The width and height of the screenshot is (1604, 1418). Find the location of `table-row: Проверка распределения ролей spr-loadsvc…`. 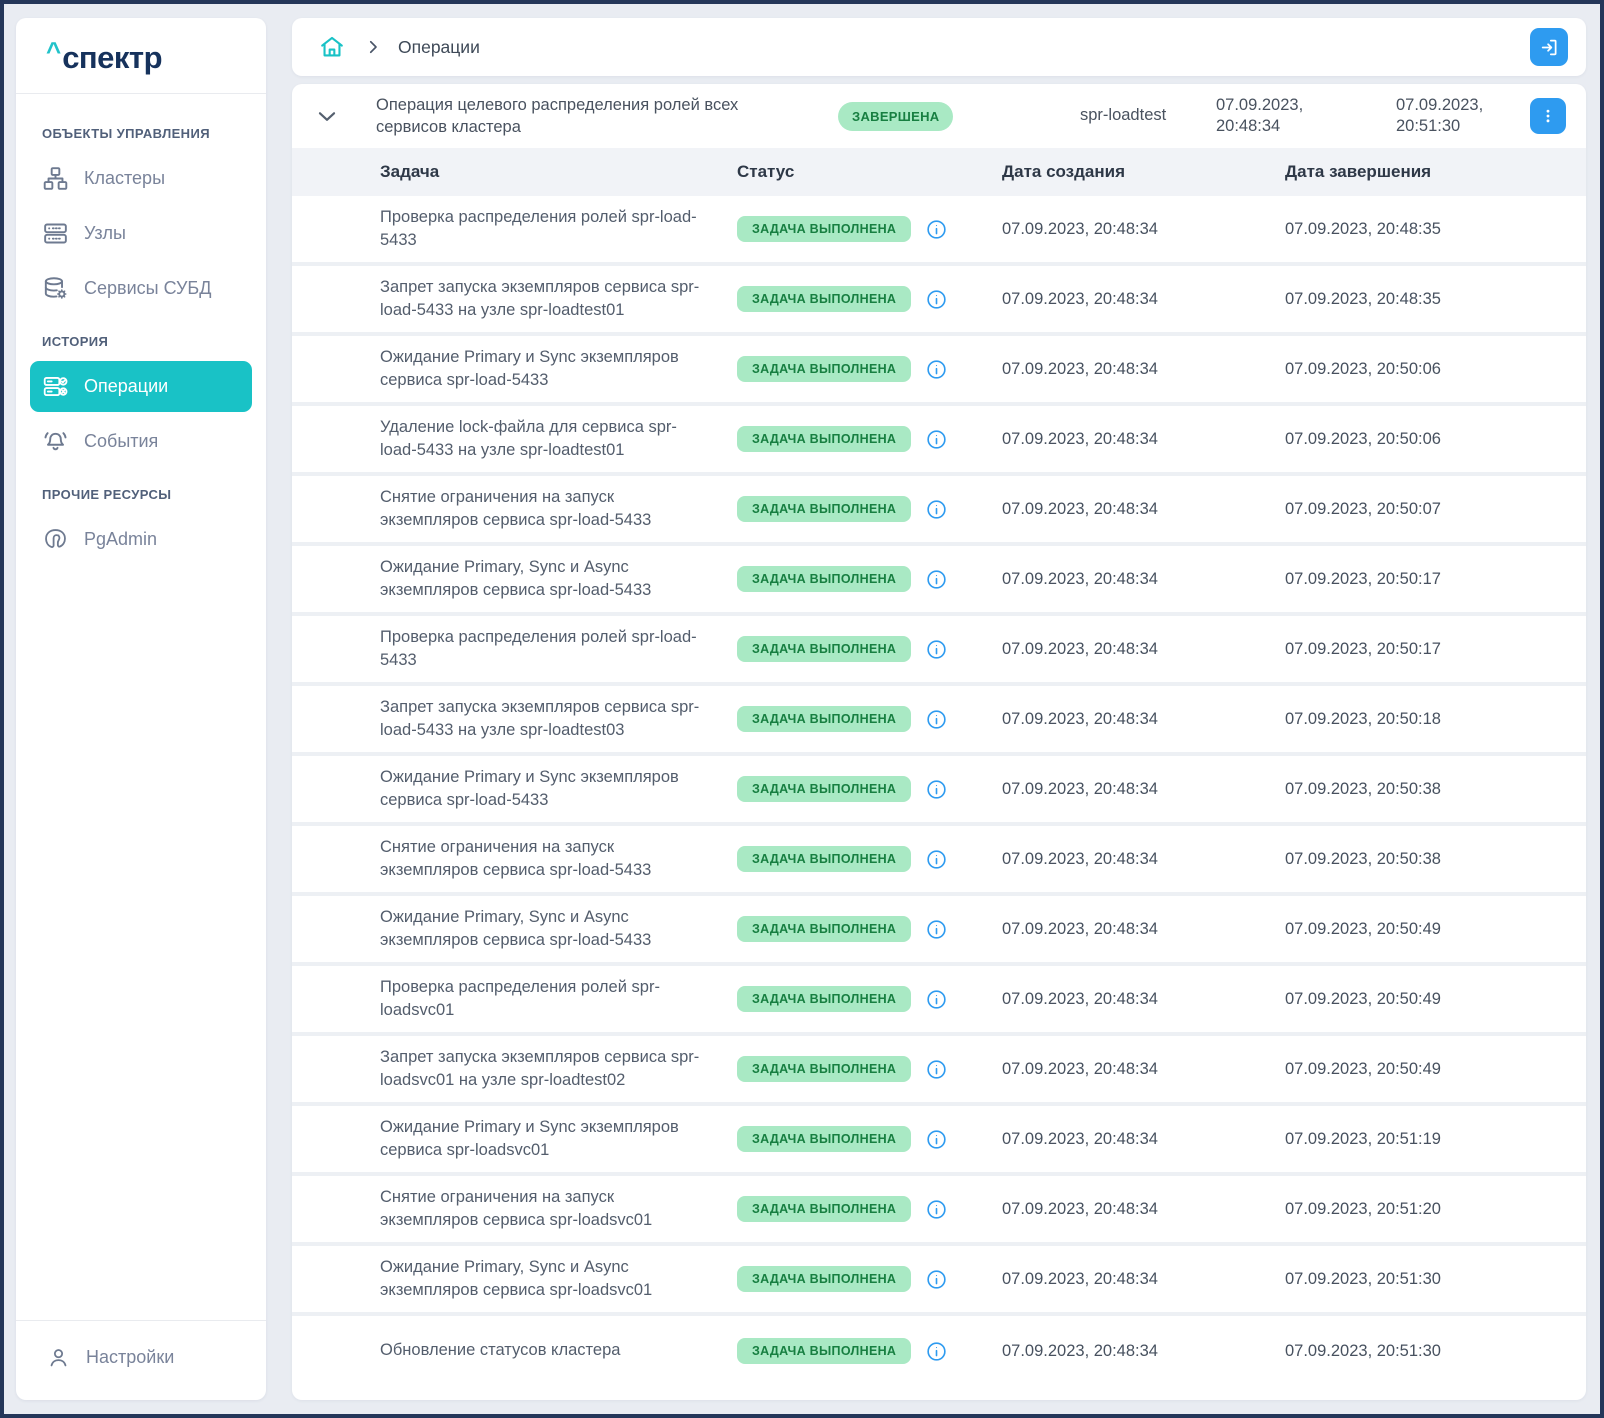

table-row: Проверка распределения ролей spr-loadsvc… is located at coordinates (939, 1001).